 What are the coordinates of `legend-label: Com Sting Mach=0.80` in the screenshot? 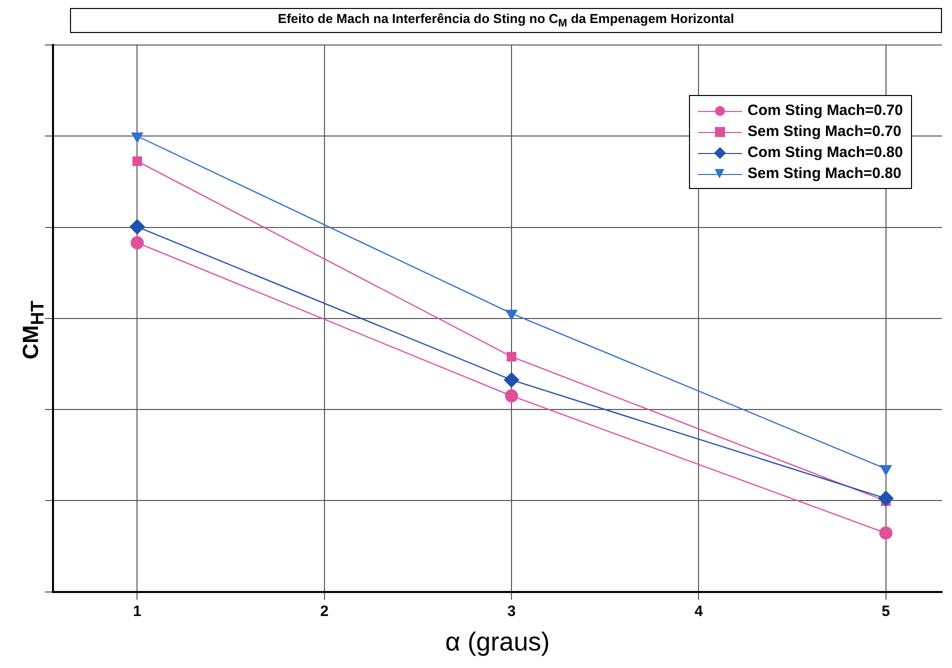 It's located at (825, 152).